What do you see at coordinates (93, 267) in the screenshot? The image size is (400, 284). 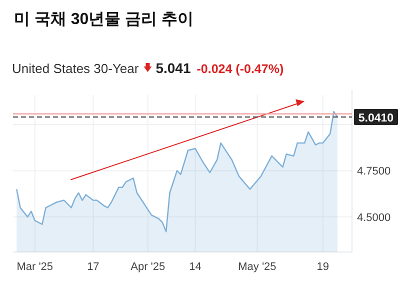 I see `xtick: 17` at bounding box center [93, 267].